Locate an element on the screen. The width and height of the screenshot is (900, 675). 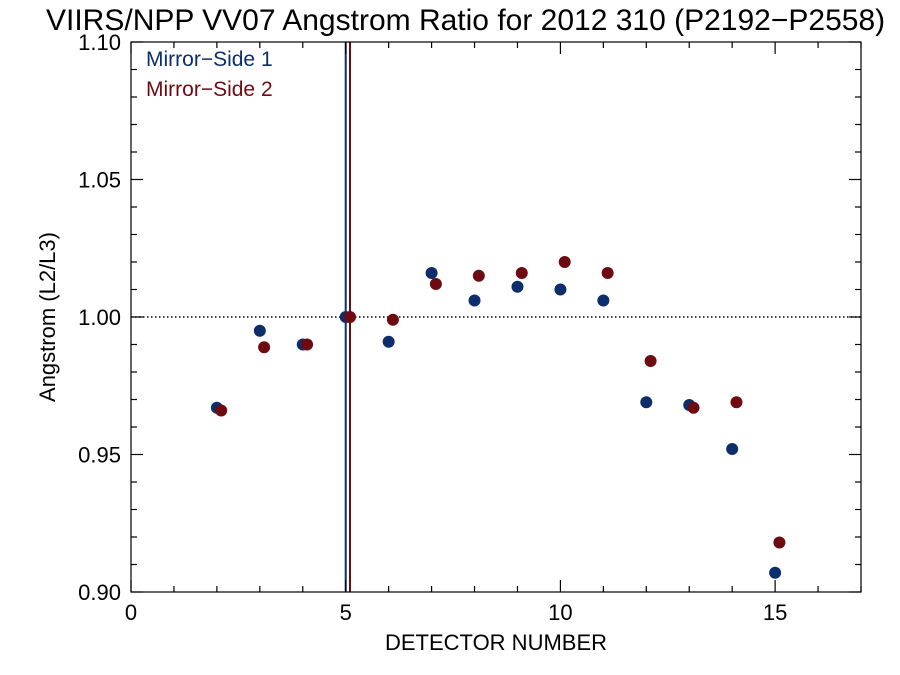
y-axis-title: Angstrom (L2/L3) is located at coordinates (47, 317).